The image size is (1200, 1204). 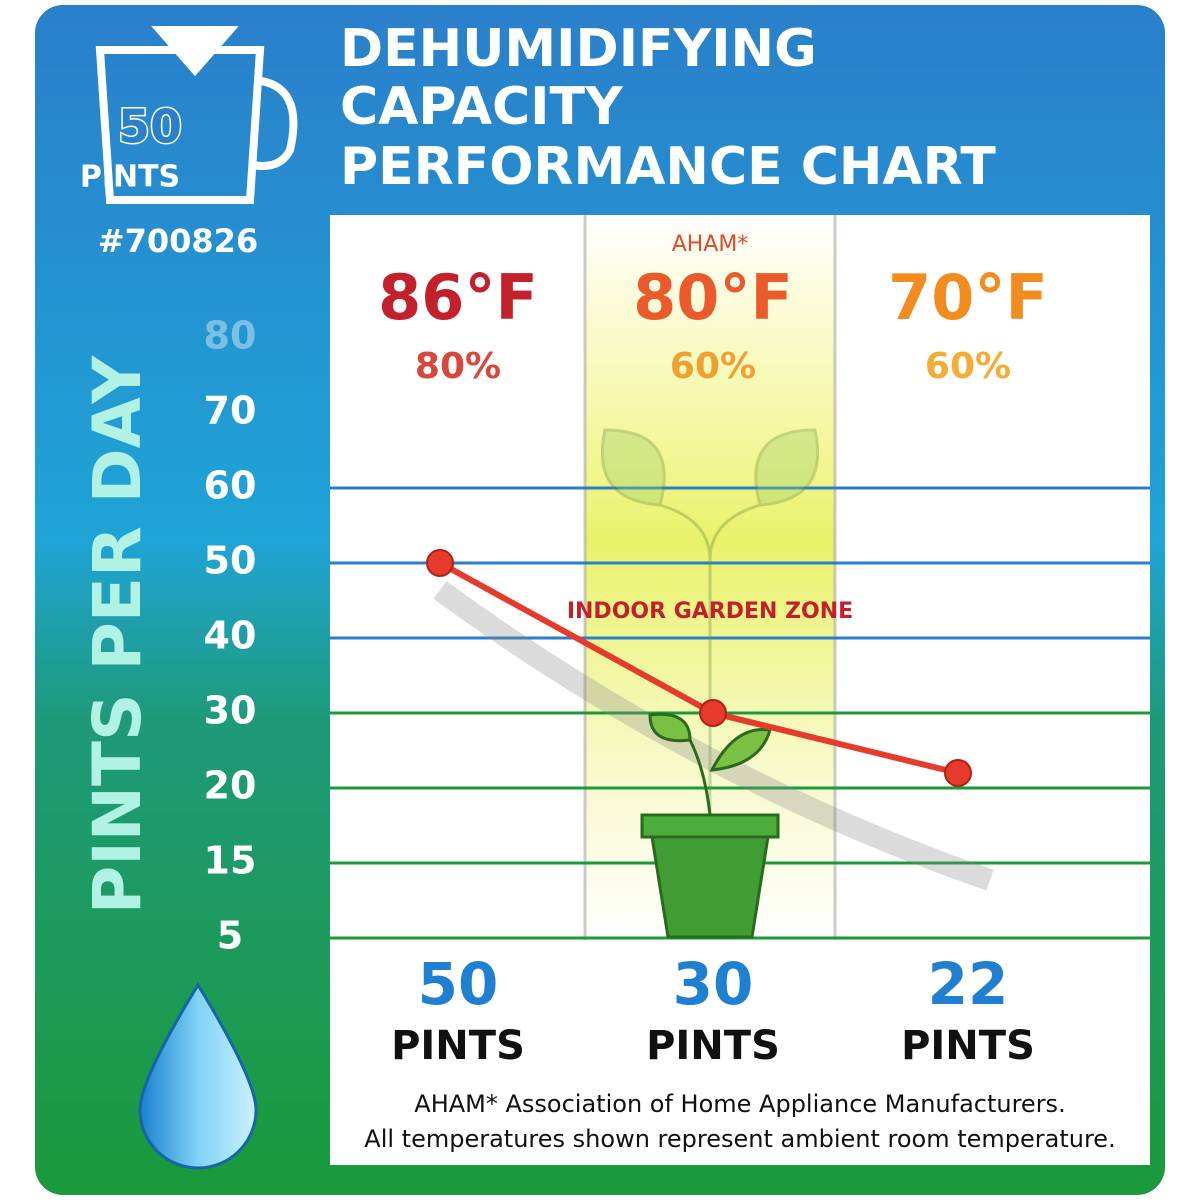 What do you see at coordinates (230, 861) in the screenshot?
I see `y-tick-label: 15` at bounding box center [230, 861].